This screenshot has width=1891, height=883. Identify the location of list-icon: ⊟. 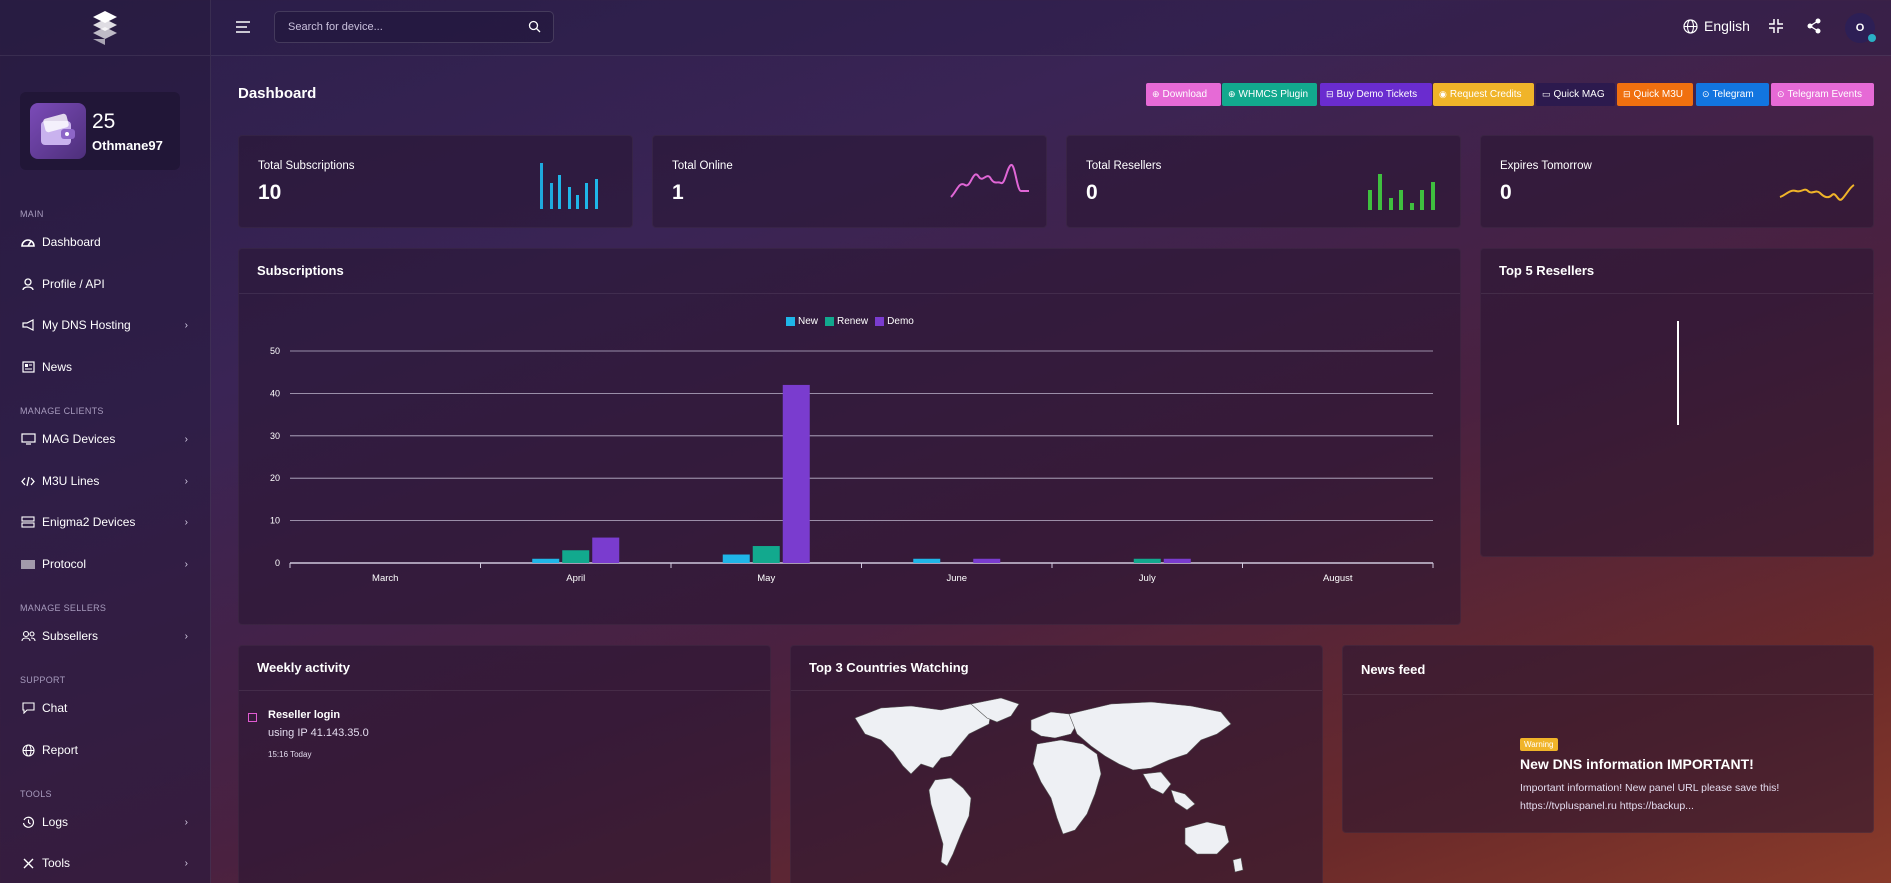
(1627, 94).